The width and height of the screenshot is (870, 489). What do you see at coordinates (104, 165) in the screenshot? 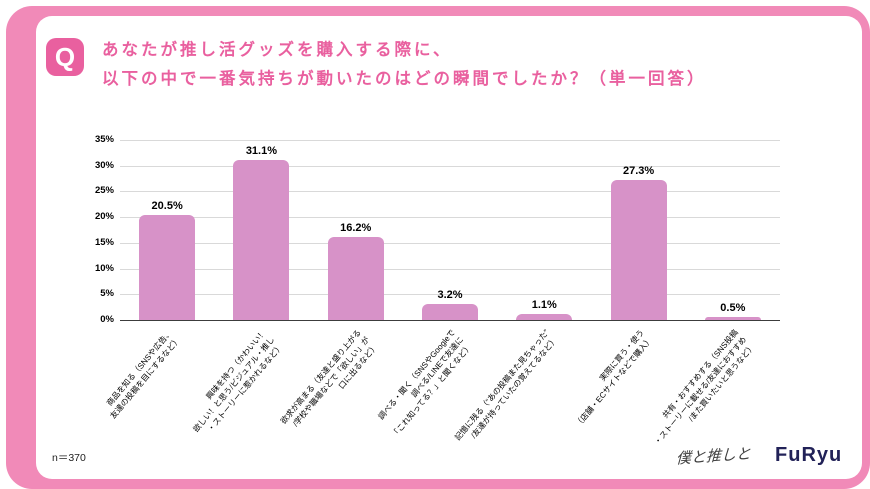
I see `y-axis-tick-label: 30%` at bounding box center [104, 165].